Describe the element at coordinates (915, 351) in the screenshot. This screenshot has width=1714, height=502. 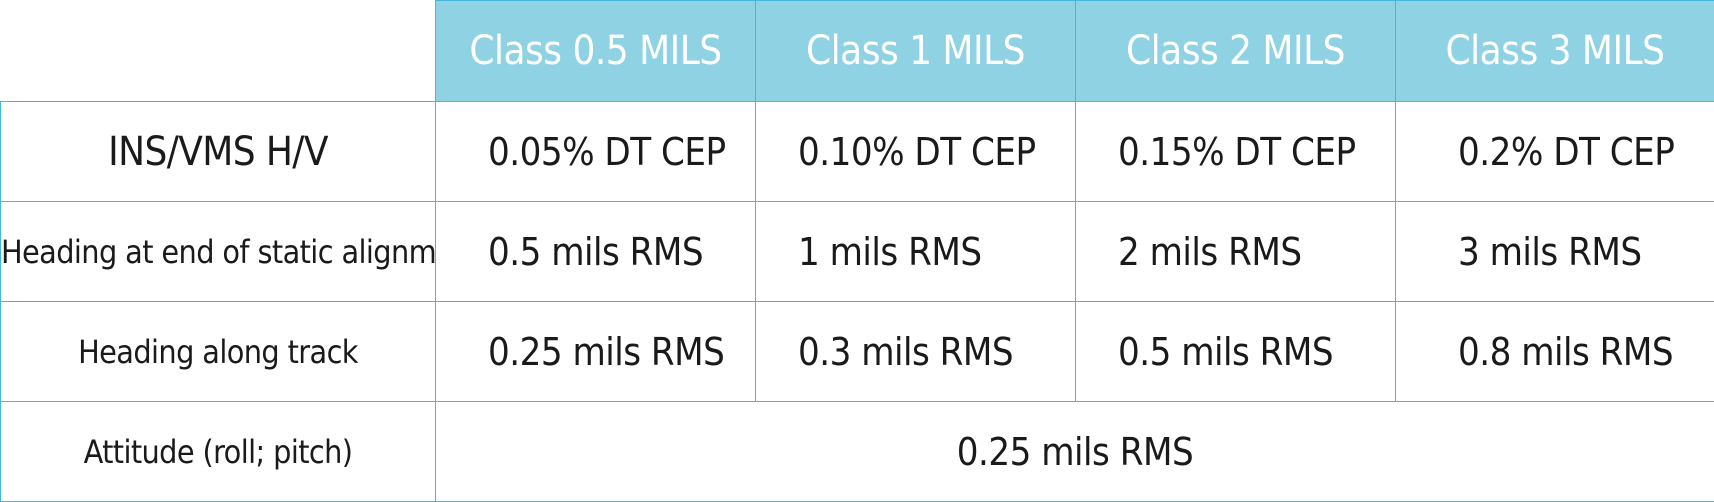
I see `table-cell: 0.3 mils RMS` at that location.